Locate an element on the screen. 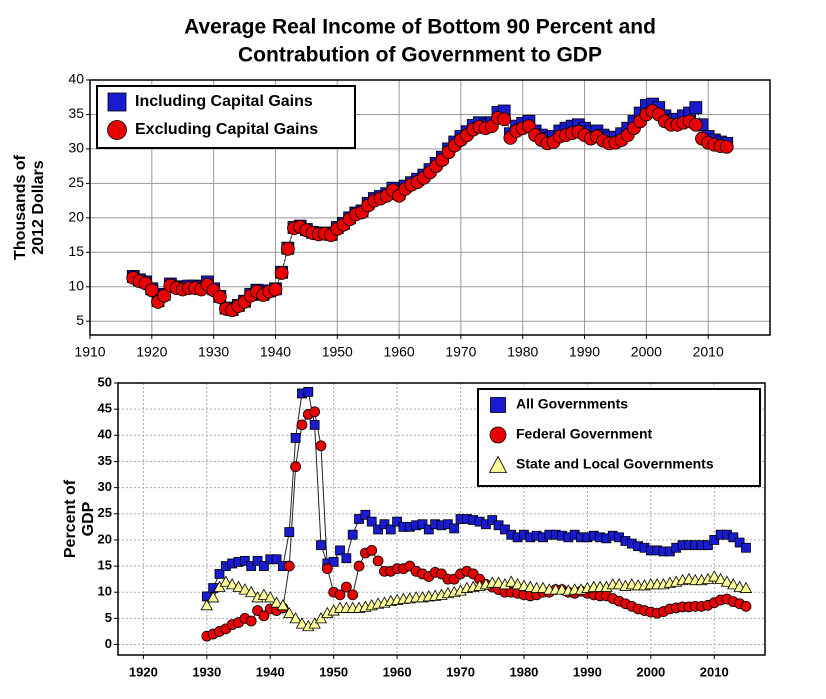 The height and width of the screenshot is (699, 826). x-tick-label: 1990 is located at coordinates (584, 352).